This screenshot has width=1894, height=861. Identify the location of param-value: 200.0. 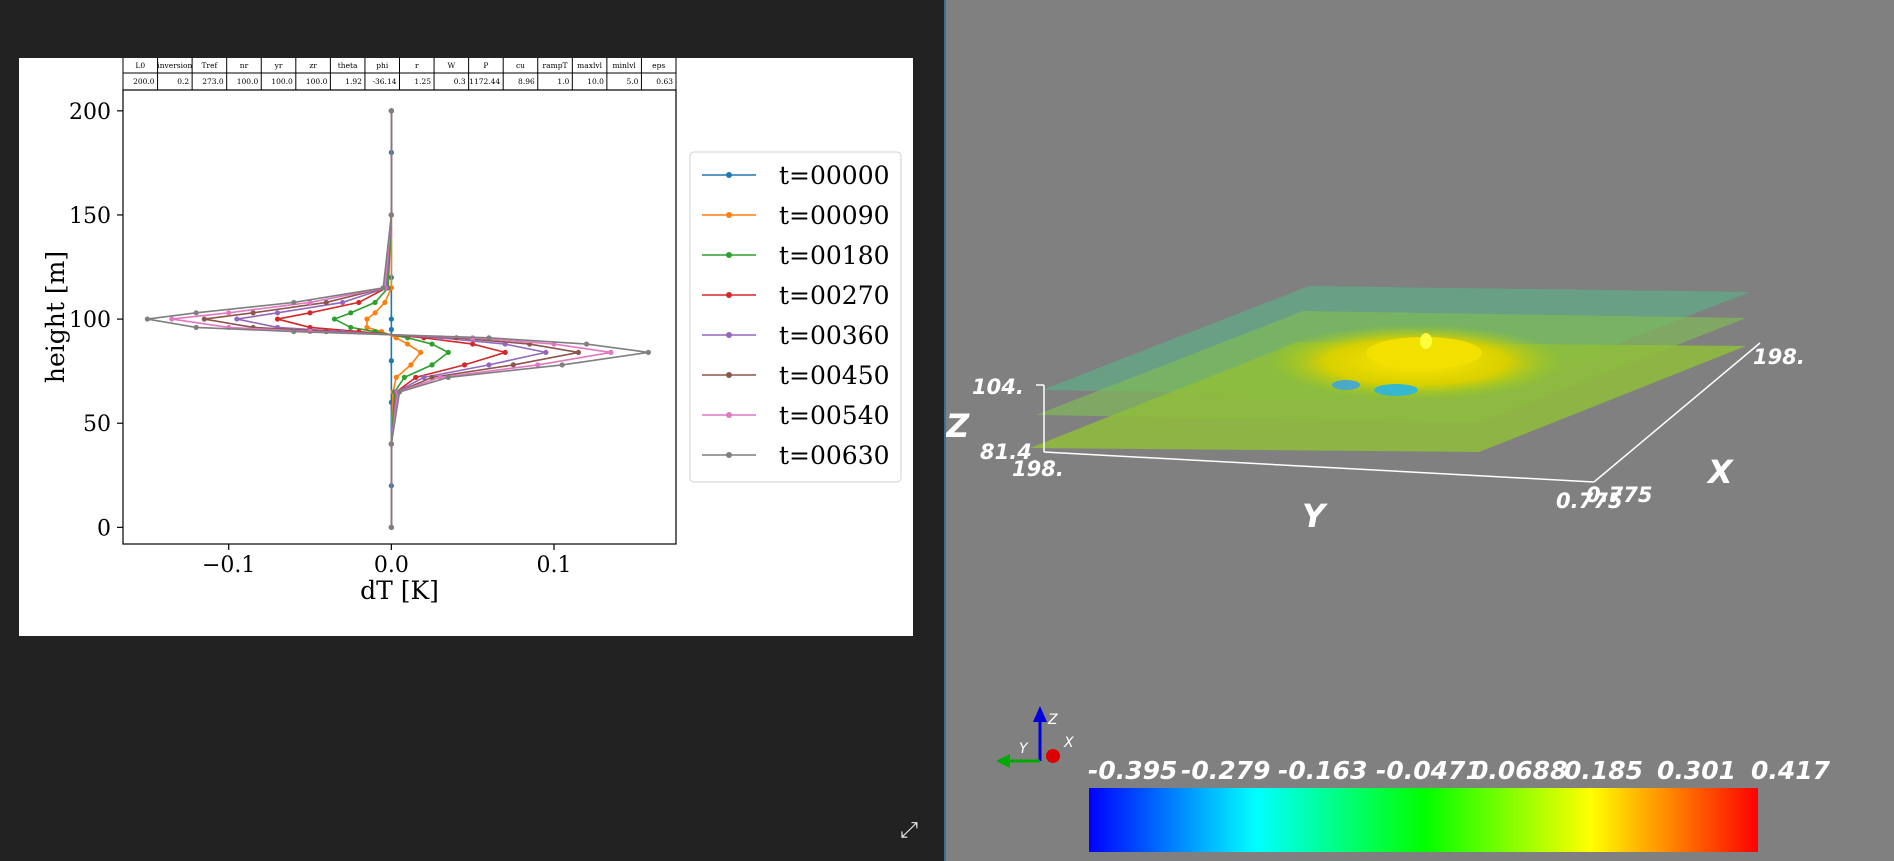
(144, 81).